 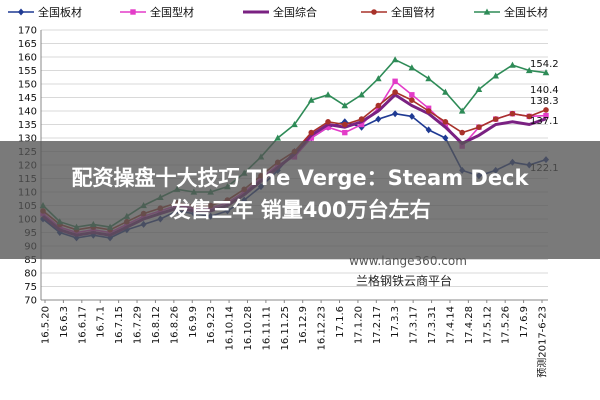 What do you see at coordinates (404, 280) in the screenshot?
I see `source-text: 兰格钢铁云商平台` at bounding box center [404, 280].